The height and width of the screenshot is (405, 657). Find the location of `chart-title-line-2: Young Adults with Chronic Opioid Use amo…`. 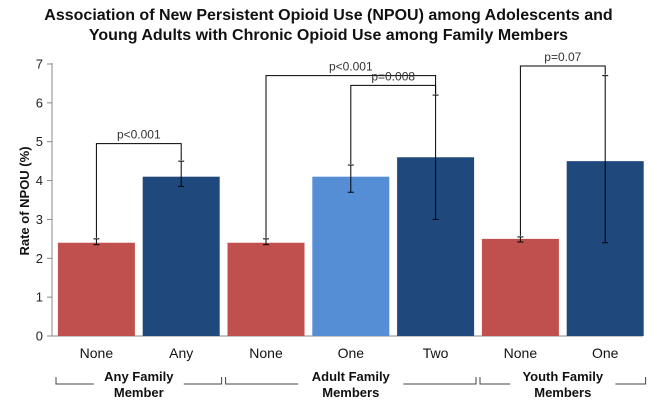

chart-title-line-2: Young Adults with Chronic Opioid Use amo… is located at coordinates (328, 35).